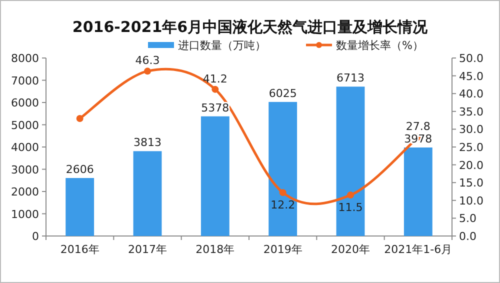  Describe the element at coordinates (282, 93) in the screenshot. I see `data-label: 6025` at that location.